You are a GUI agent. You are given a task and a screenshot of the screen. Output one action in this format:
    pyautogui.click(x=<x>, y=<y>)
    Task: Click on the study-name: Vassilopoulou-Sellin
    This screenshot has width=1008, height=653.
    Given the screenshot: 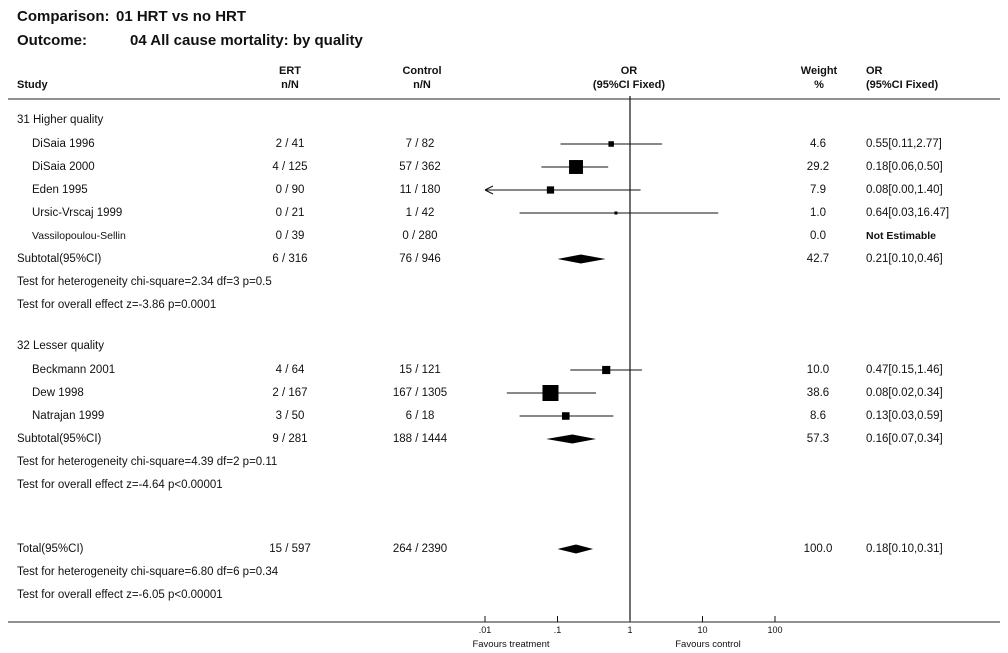 What is the action you would take?
    pyautogui.click(x=79, y=236)
    